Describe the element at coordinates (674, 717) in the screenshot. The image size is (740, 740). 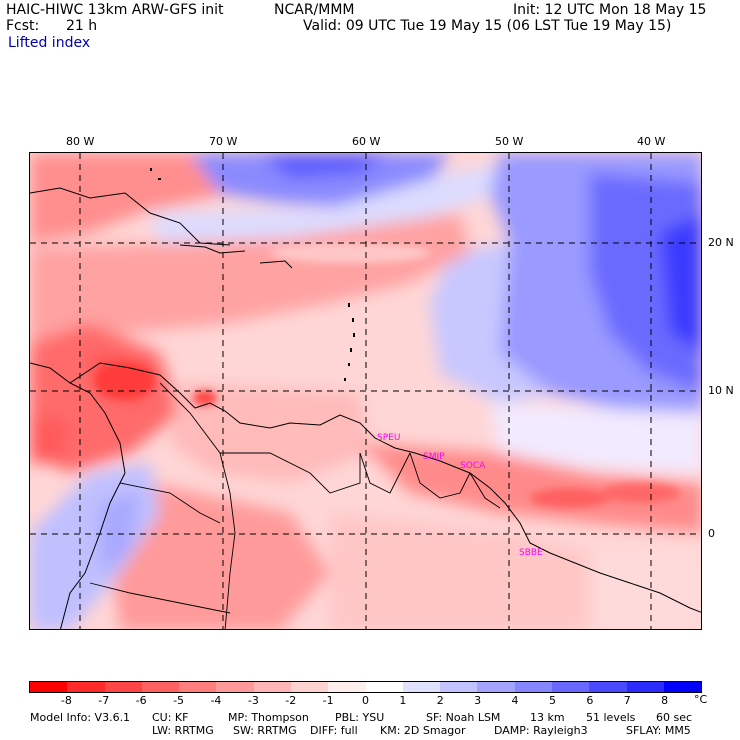
I see `footer-timestep: 60 sec` at that location.